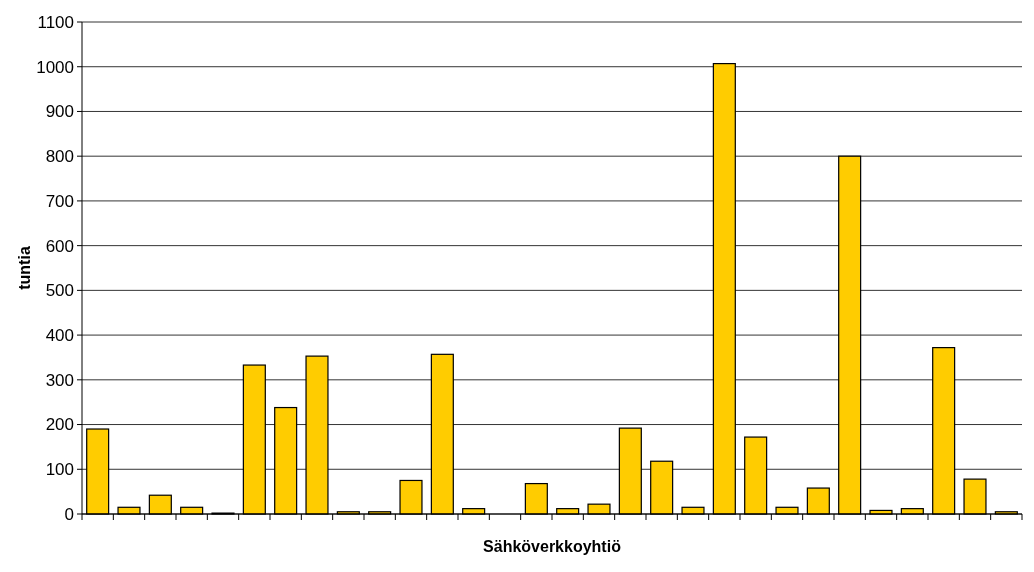 Image resolution: width=1034 pixels, height=572 pixels. What do you see at coordinates (59, 425) in the screenshot?
I see `y-tick-label: 200` at bounding box center [59, 425].